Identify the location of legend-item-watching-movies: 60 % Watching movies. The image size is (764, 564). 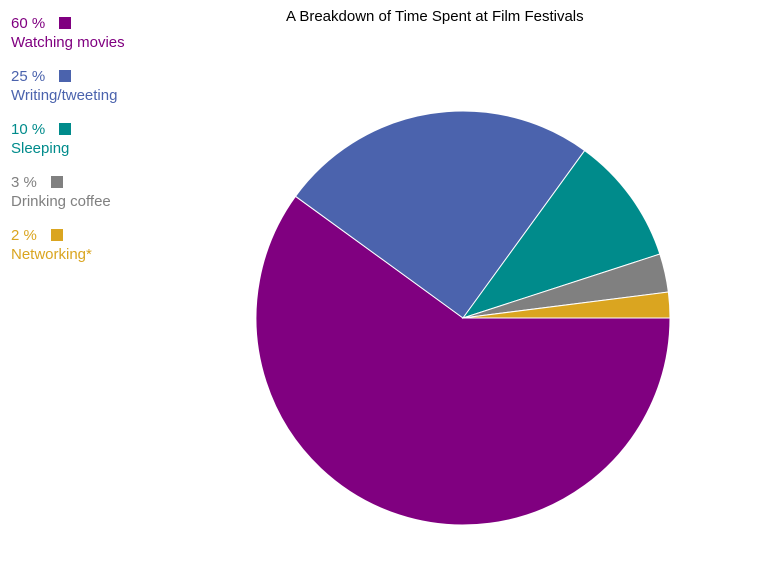
(68, 40).